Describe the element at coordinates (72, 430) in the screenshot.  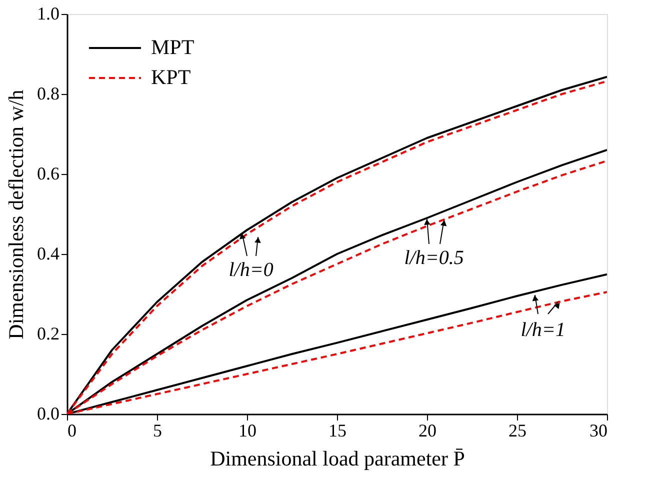
I see `x-tick-label: 0` at that location.